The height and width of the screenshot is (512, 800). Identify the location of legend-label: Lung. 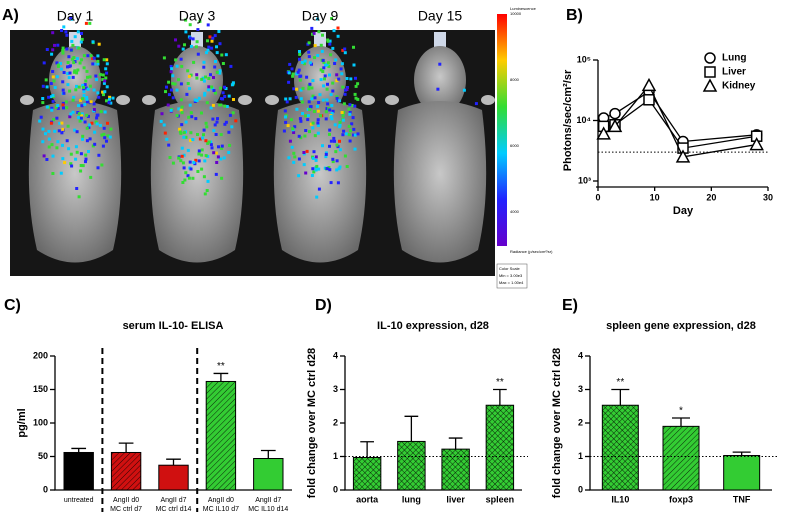
(734, 58).